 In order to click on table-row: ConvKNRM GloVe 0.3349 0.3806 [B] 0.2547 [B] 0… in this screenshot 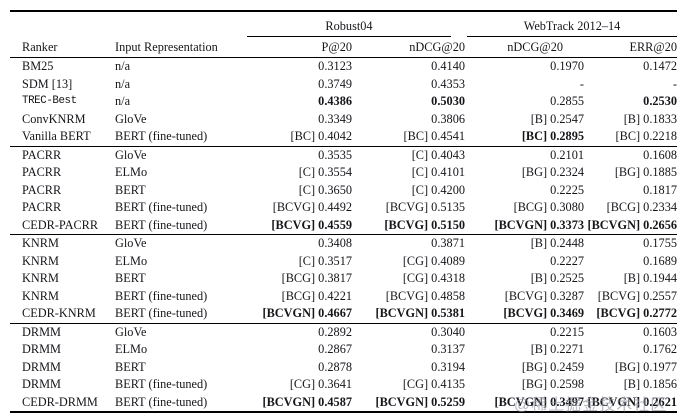, I will do `click(343, 120)`.